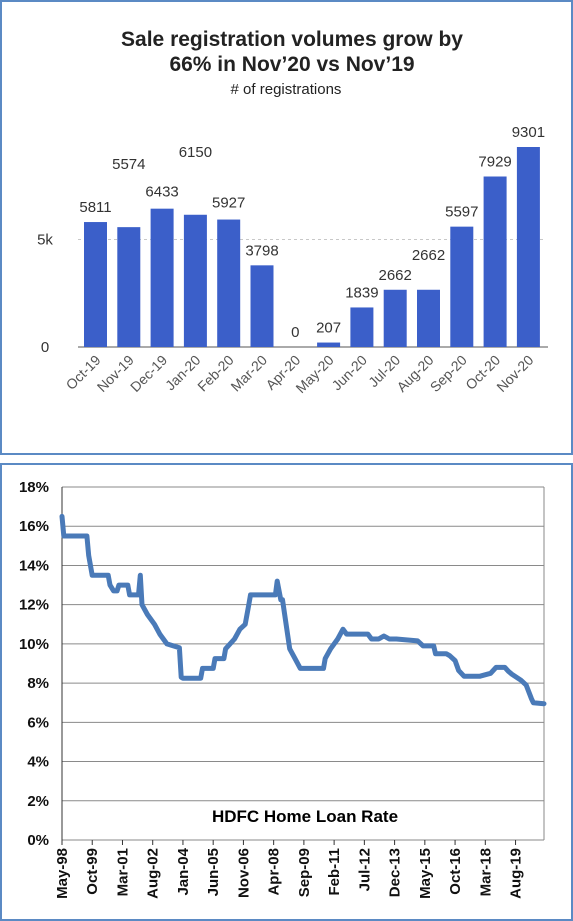 The height and width of the screenshot is (921, 573). I want to click on x-tick-label: May-15, so click(425, 873).